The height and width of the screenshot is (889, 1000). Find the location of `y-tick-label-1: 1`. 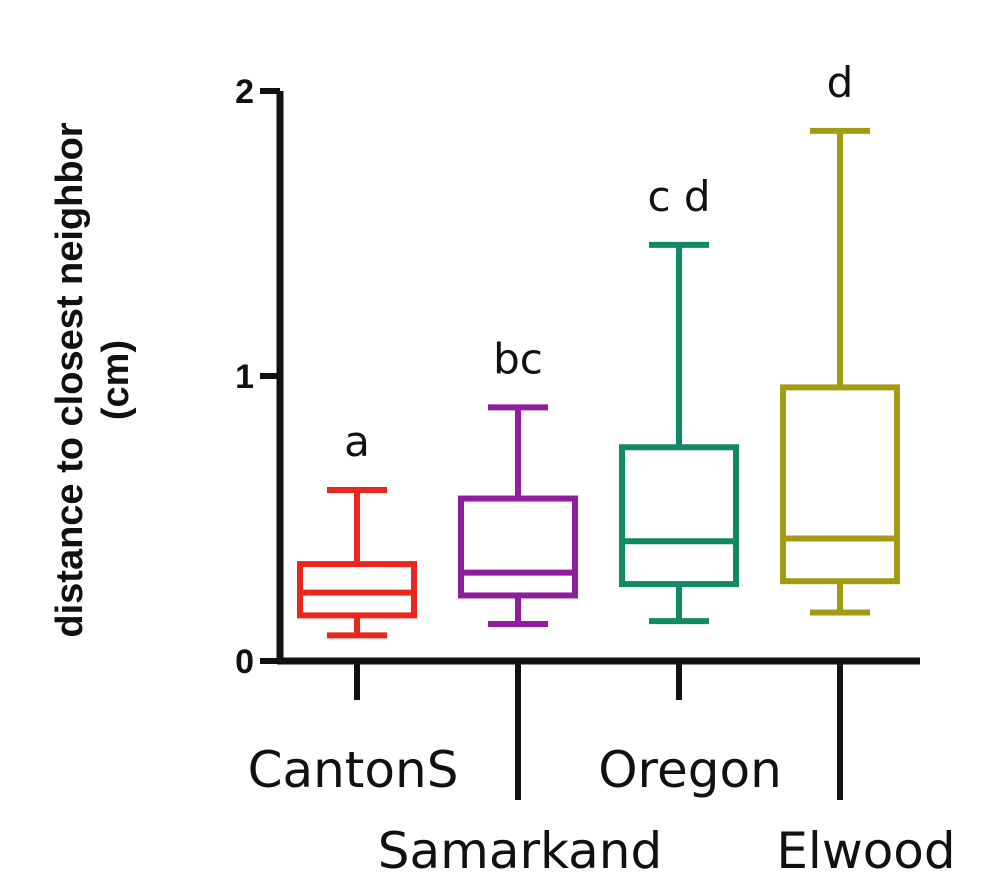

y-tick-label-1: 1 is located at coordinates (244, 377).